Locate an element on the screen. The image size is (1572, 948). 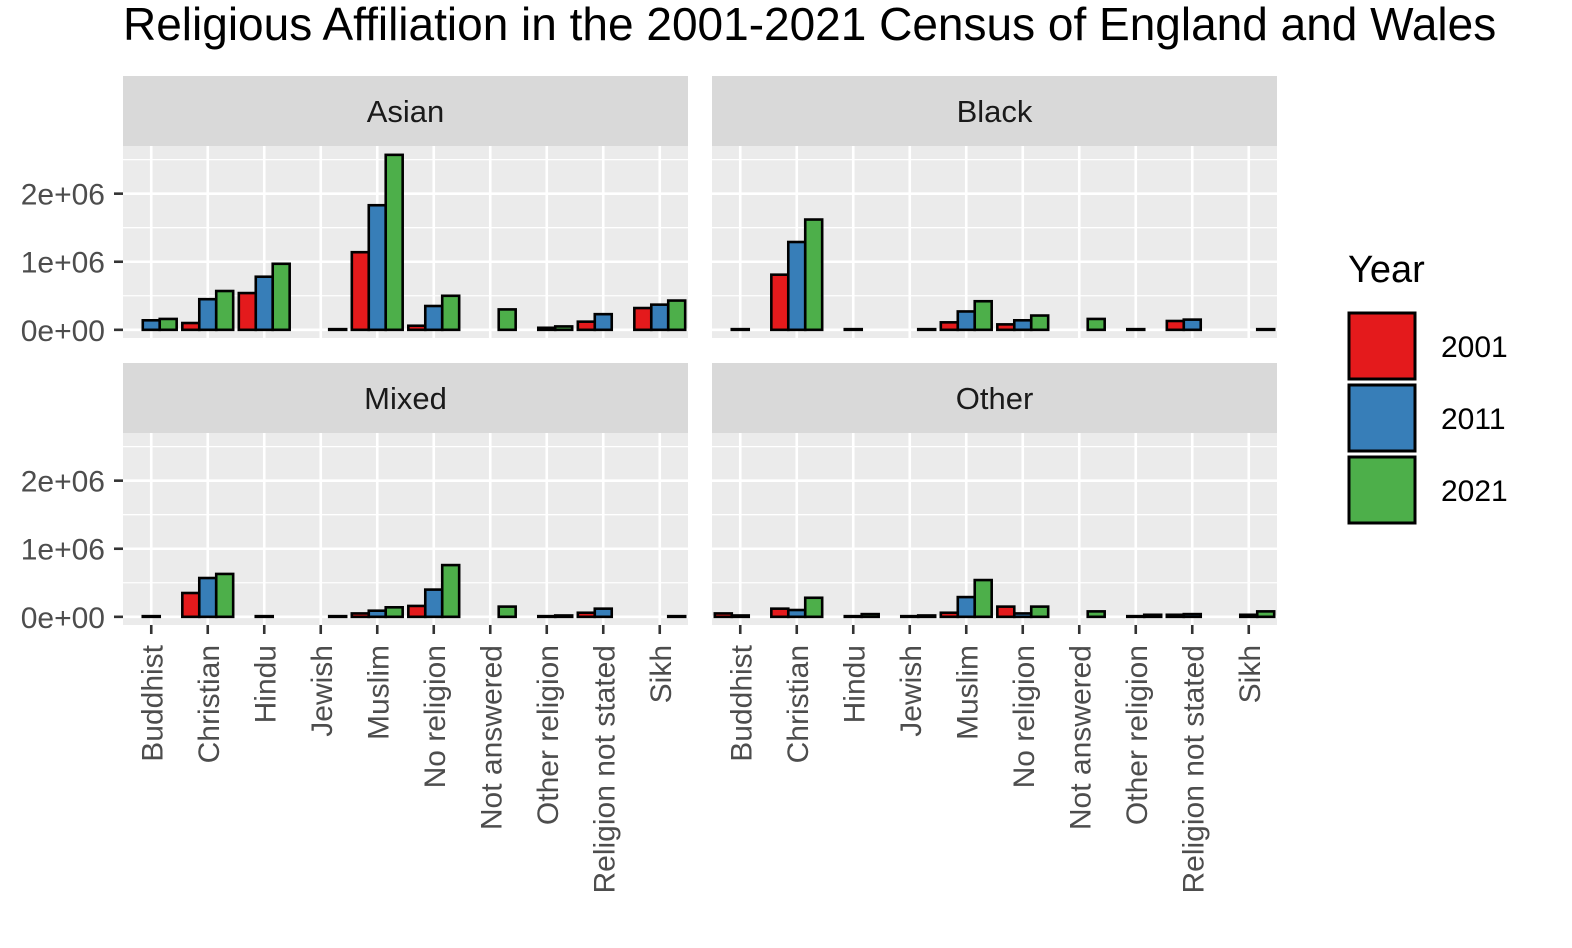
bar-other-muslim-2021 is located at coordinates (983, 598).